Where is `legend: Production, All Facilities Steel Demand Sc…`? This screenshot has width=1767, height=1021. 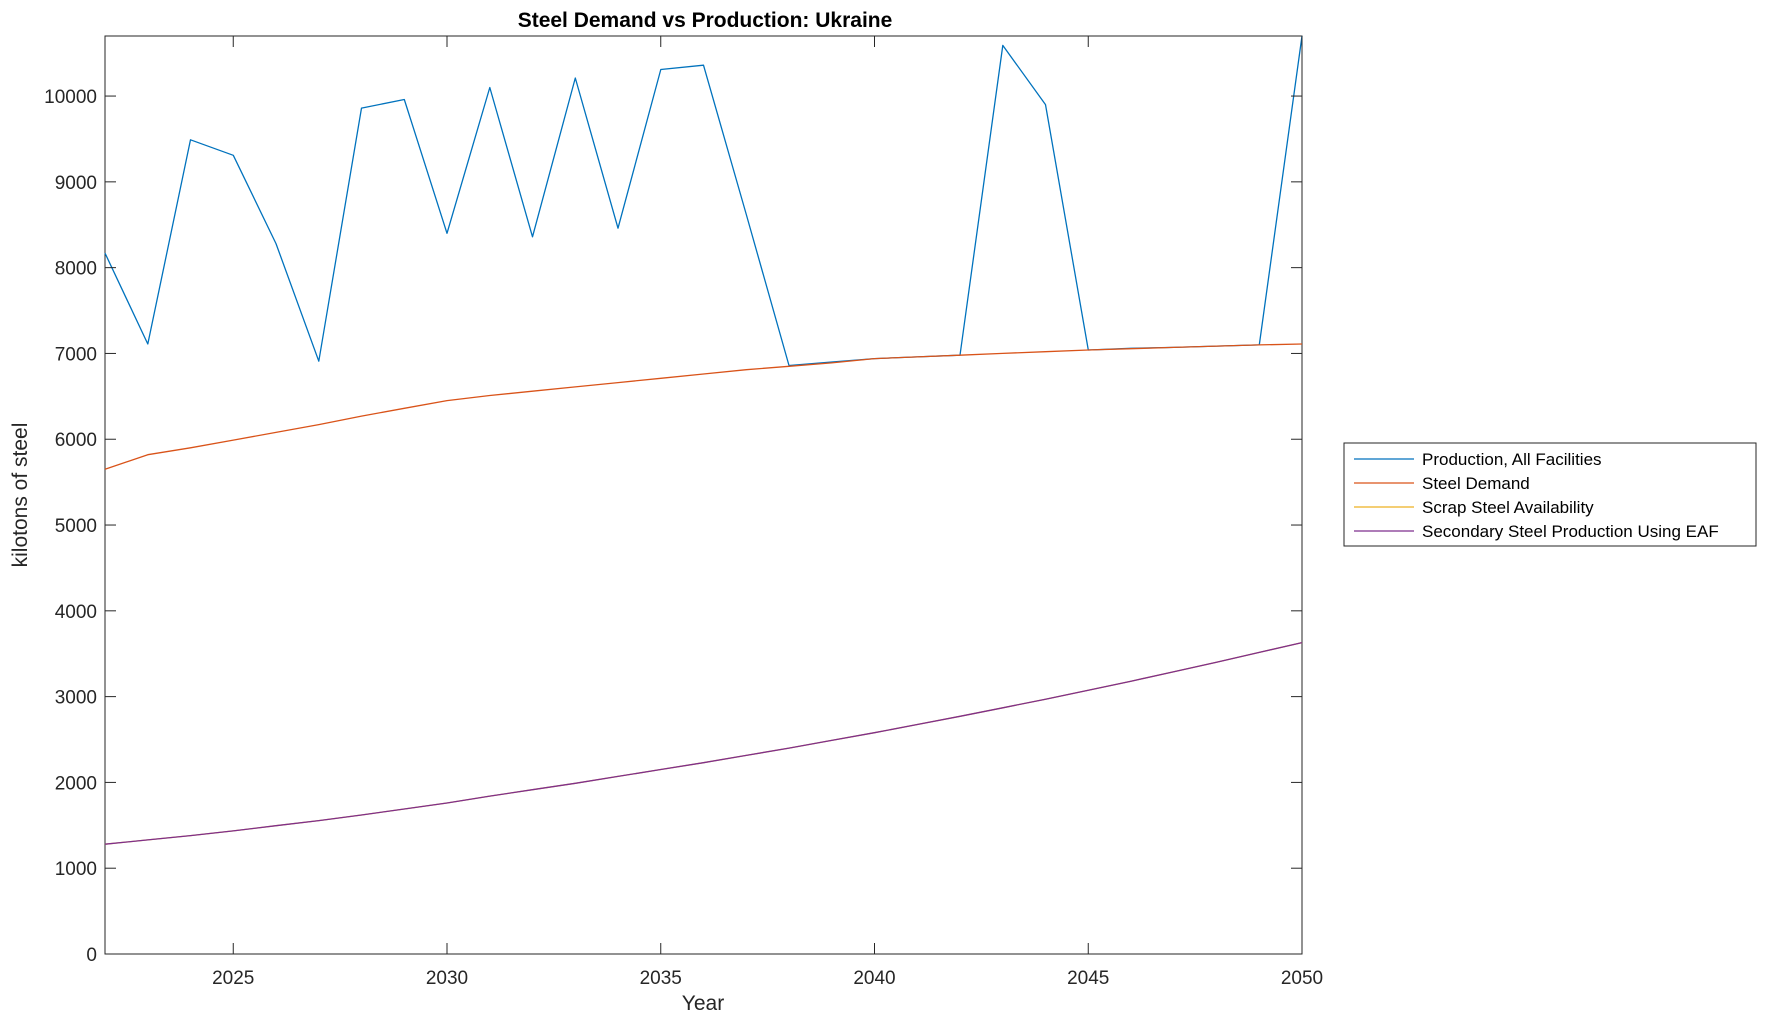
legend: Production, All Facilities Steel Demand Sc… is located at coordinates (1550, 494).